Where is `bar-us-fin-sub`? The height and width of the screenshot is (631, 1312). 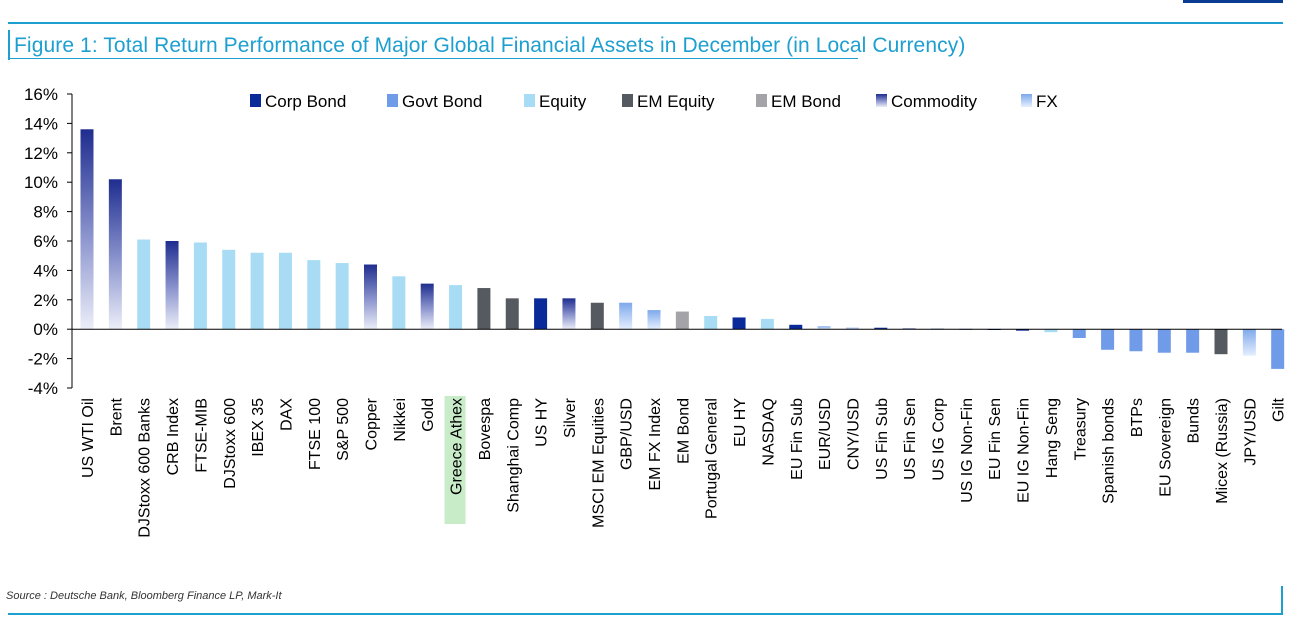
bar-us-fin-sub is located at coordinates (881, 328).